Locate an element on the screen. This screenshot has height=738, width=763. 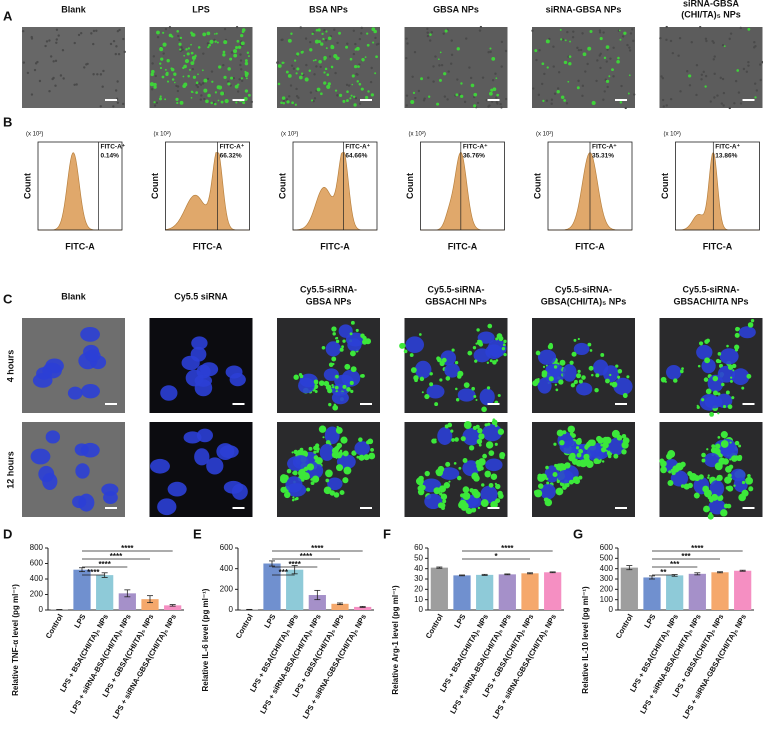
image-title: Cy5.5-siRNA- is located at coordinates (710, 289).